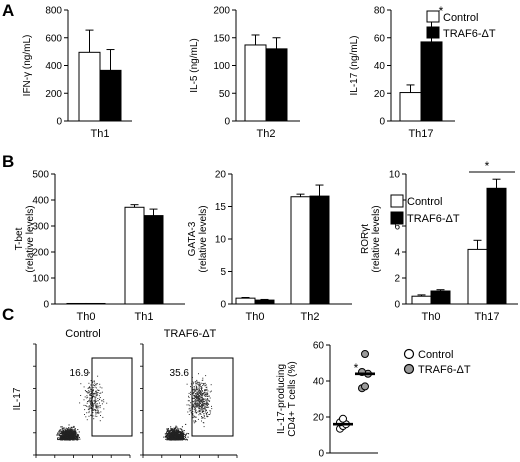 The image size is (520, 462). Describe the element at coordinates (194, 65) in the screenshot. I see `y-axis-label: IL-5 (ng/mL)` at that location.